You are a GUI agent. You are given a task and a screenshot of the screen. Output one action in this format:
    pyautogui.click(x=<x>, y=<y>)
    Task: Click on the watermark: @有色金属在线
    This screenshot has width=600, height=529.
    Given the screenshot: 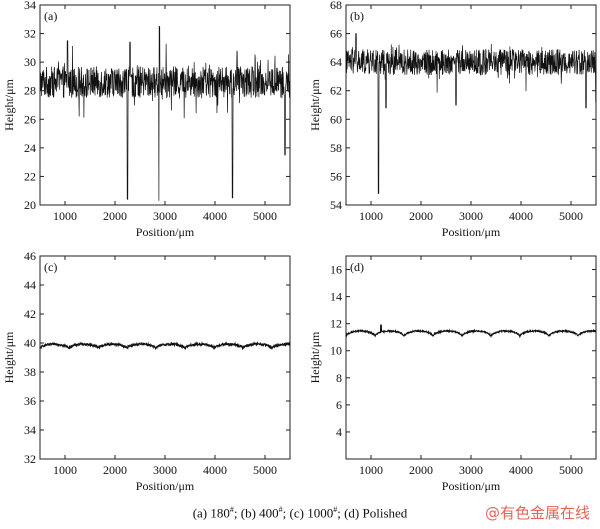 What is the action you would take?
    pyautogui.click(x=537, y=513)
    